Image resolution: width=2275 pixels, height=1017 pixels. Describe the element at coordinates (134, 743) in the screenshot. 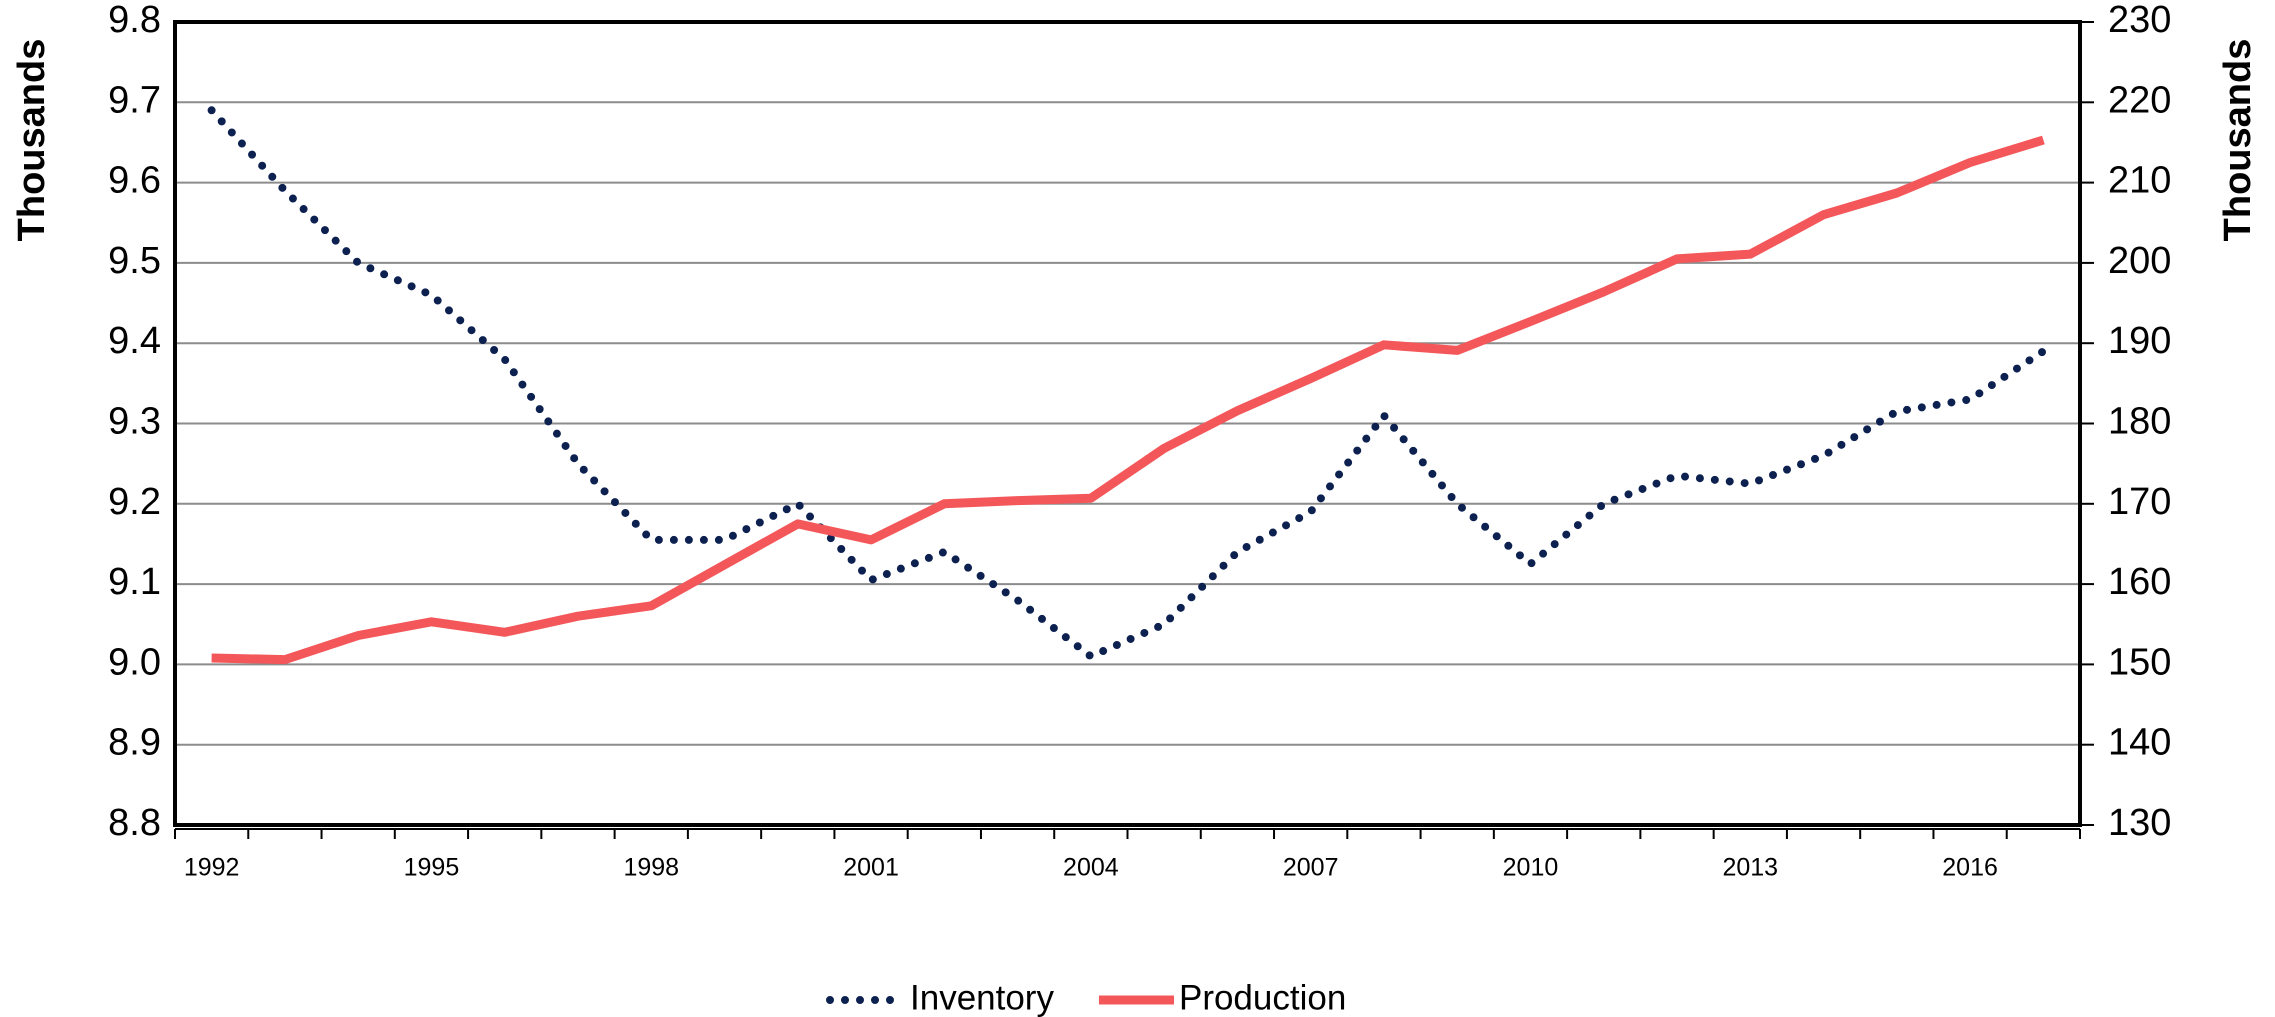

I see `y-tick-label: 8.9` at that location.